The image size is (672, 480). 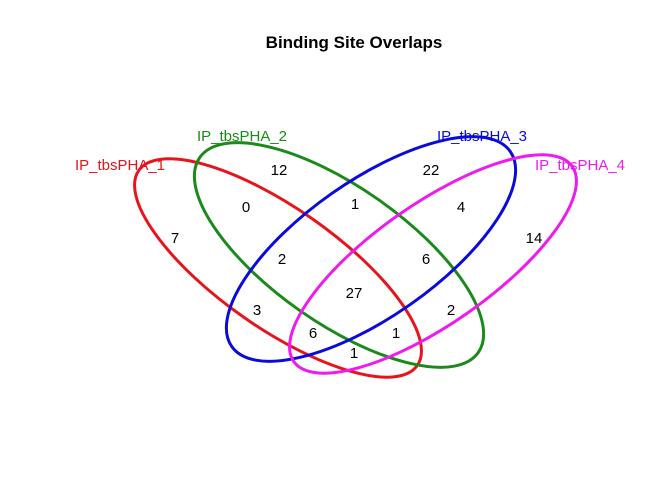 What do you see at coordinates (354, 293) in the screenshot?
I see `region-1-2-3-4-count: 27` at bounding box center [354, 293].